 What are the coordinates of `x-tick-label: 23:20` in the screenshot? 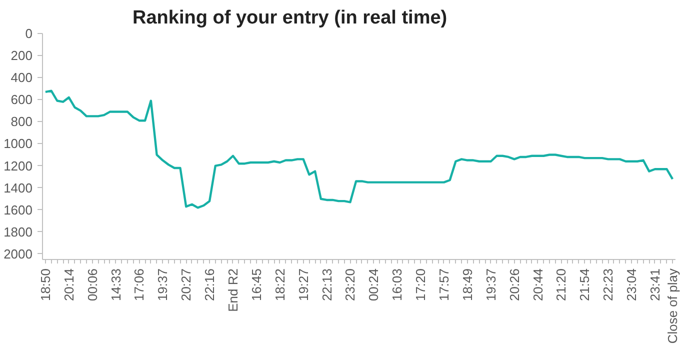 It's located at (350, 285).